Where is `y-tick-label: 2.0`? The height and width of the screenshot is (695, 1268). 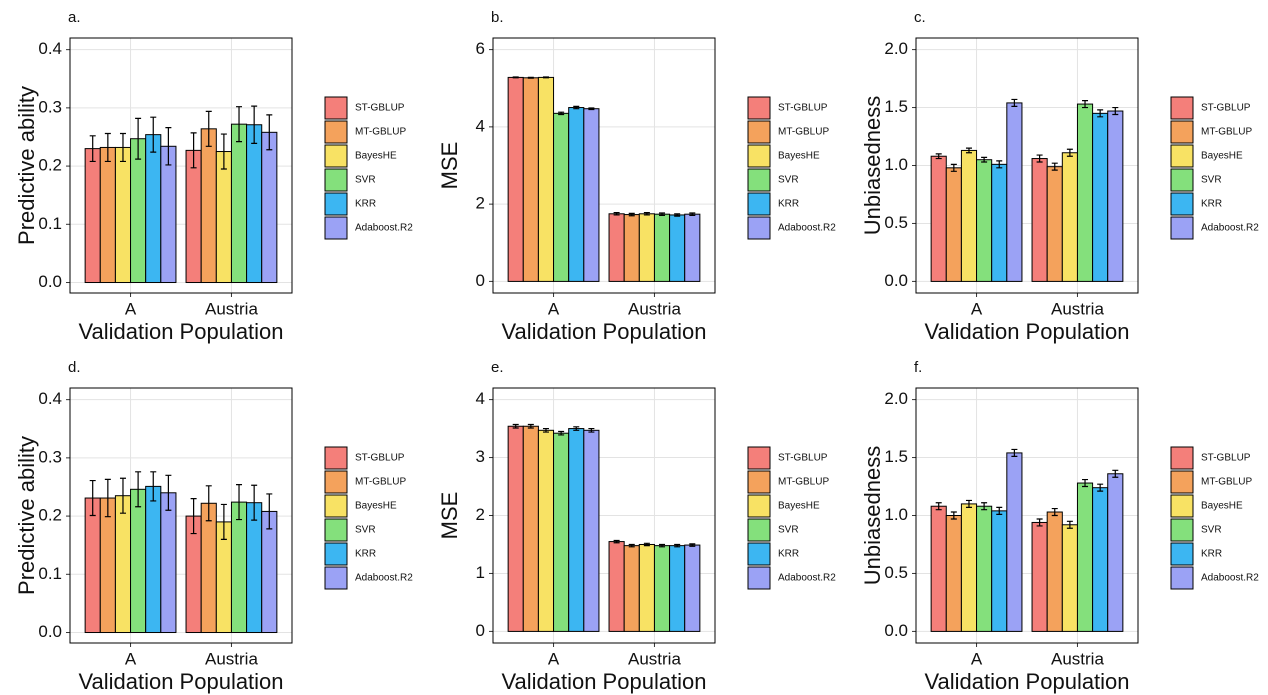 y-tick-label: 2.0 is located at coordinates (896, 398).